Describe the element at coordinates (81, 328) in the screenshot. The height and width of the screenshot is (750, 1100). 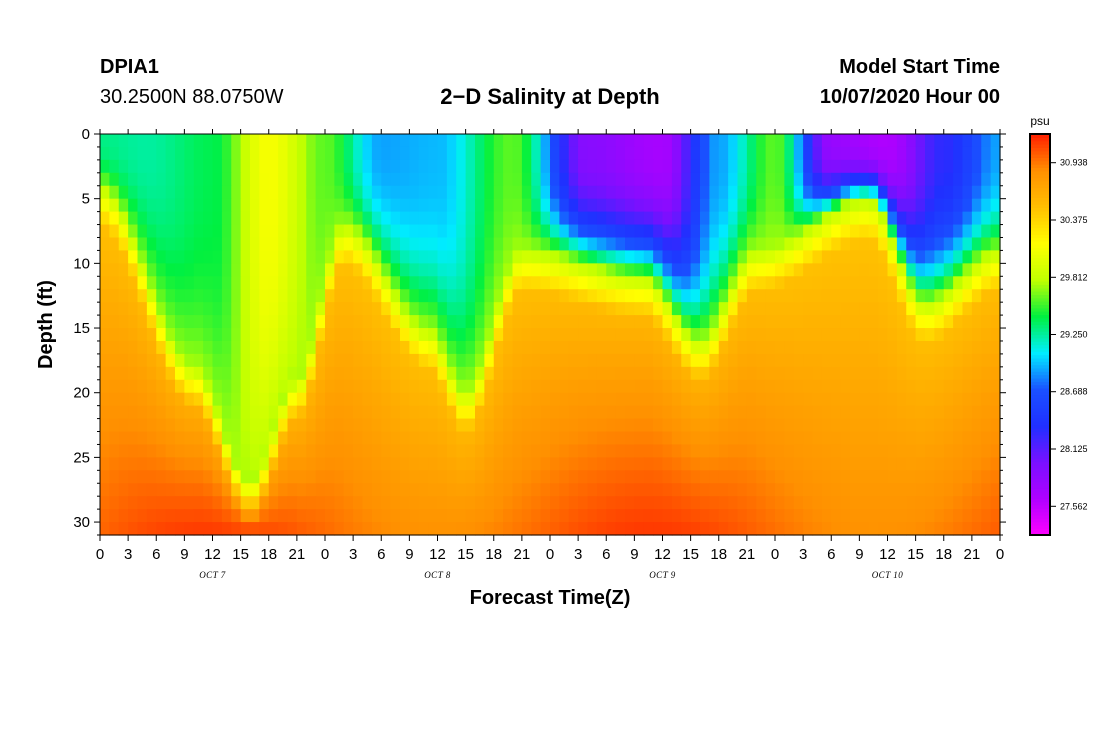
I see `y-tick-label: 15` at that location.